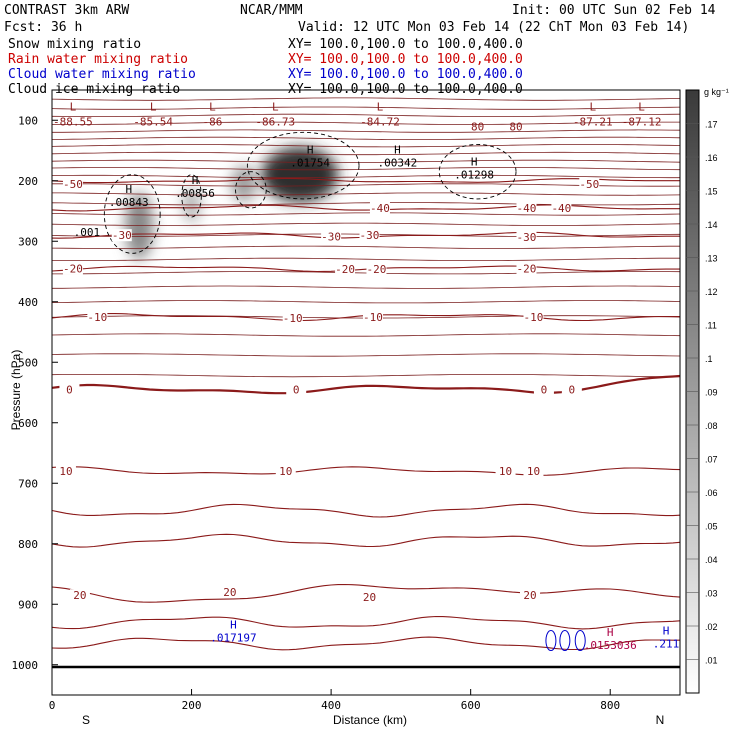 The width and height of the screenshot is (740, 740). What do you see at coordinates (28, 181) in the screenshot?
I see `y-tick-label: 200` at bounding box center [28, 181].